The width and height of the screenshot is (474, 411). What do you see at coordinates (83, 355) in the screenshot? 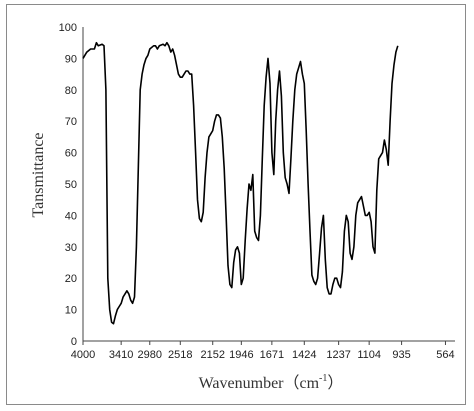
I see `x-tick-label: 4000` at bounding box center [83, 355].